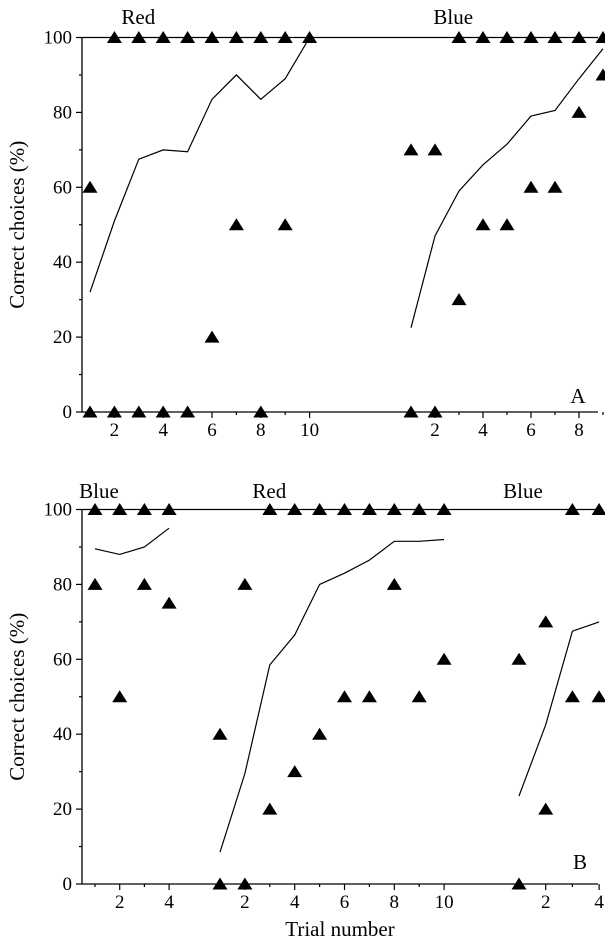  I want to click on phase-blue-group: Blue 2 4, so click(554, 696).